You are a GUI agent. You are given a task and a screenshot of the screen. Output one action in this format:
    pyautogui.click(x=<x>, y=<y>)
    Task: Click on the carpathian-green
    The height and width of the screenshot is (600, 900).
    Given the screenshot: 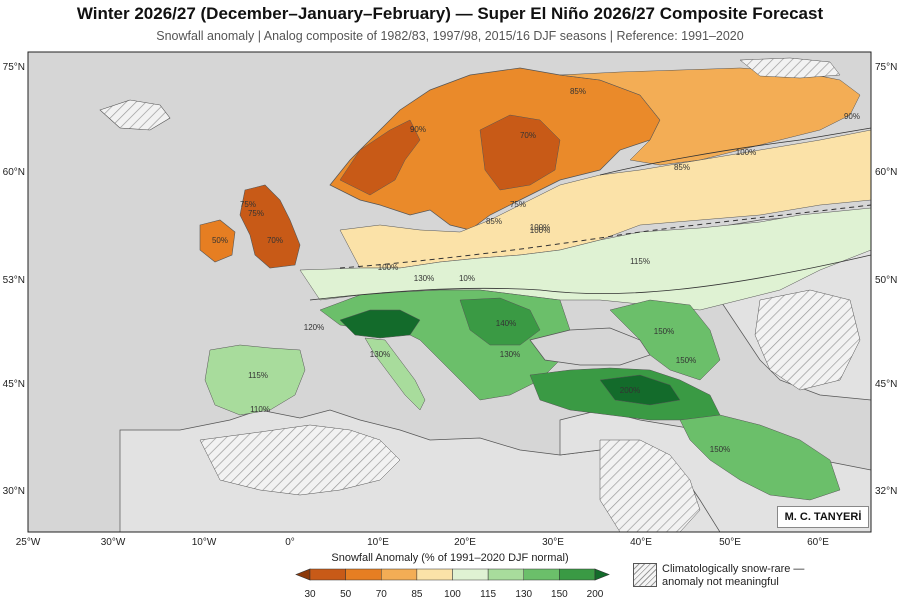 What is the action you would take?
    pyautogui.click(x=500, y=321)
    